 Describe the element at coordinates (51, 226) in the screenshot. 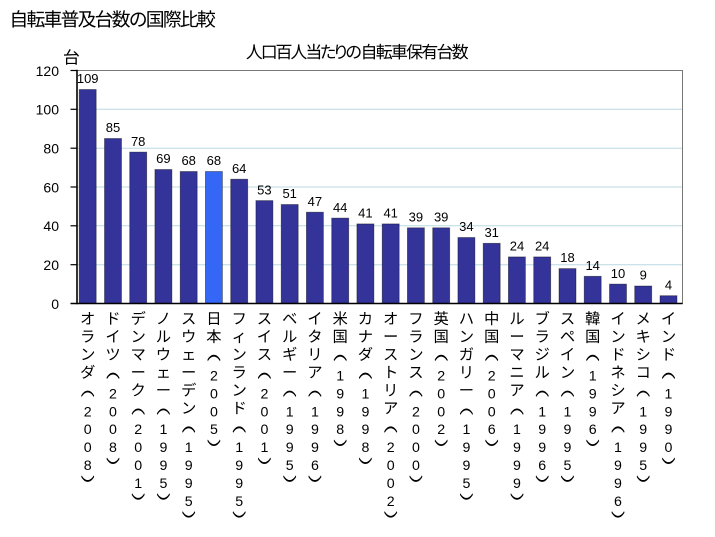

I see `svg-text: 40` at that location.